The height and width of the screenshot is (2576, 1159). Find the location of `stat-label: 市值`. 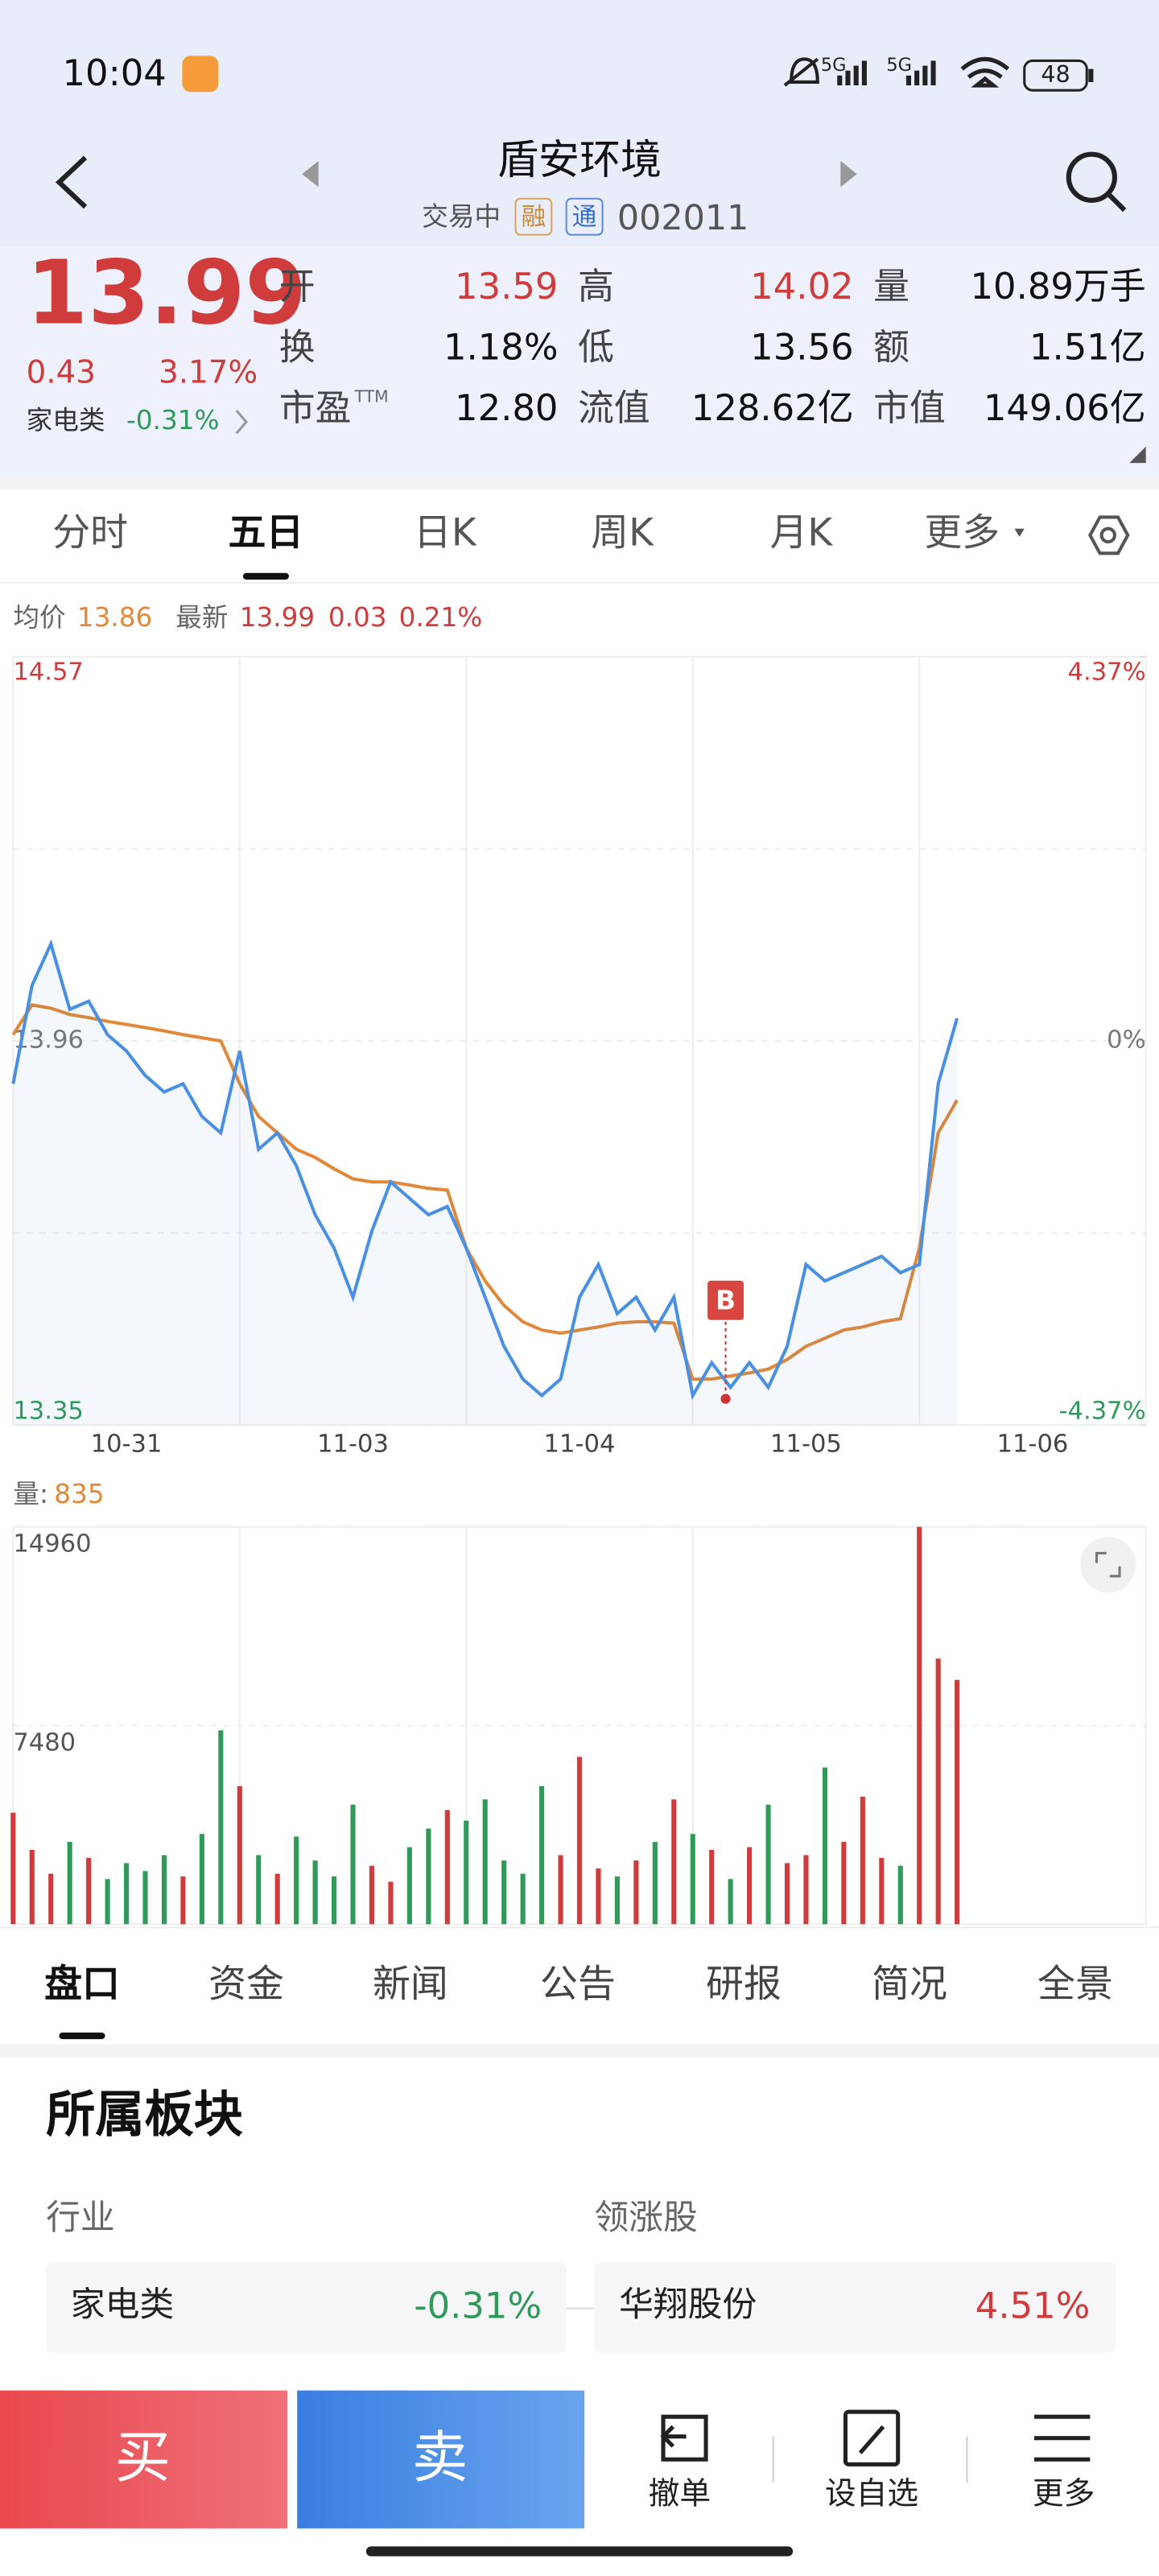

stat-label: 市值 is located at coordinates (909, 407).